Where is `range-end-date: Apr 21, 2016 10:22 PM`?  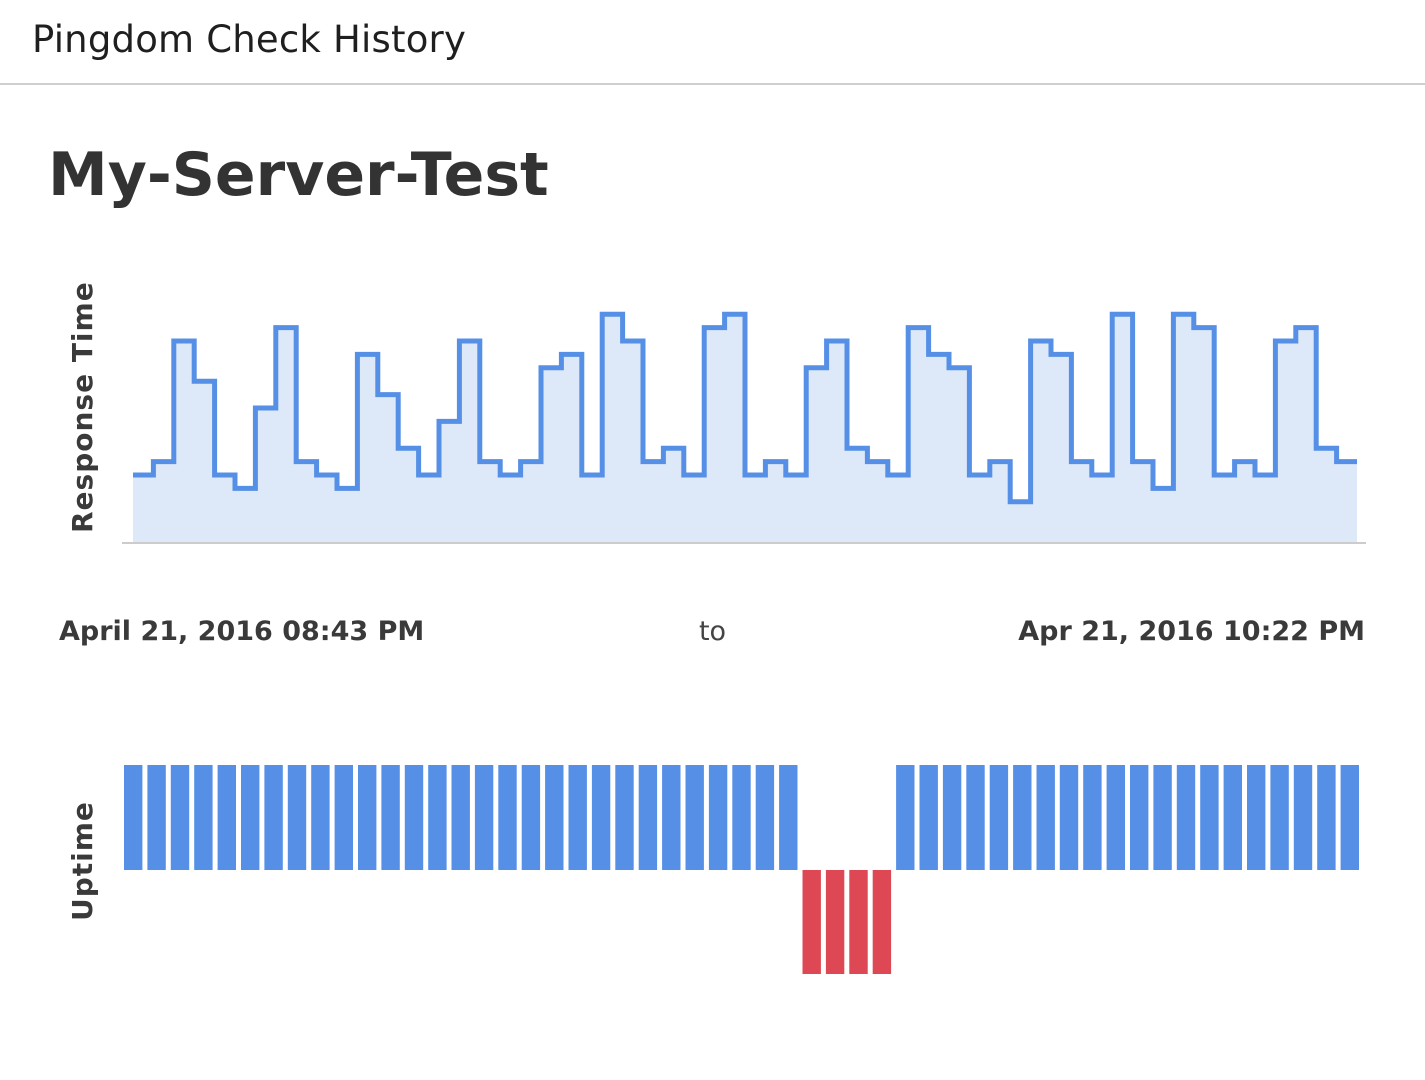
range-end-date: Apr 21, 2016 10:22 PM is located at coordinates (1191, 631).